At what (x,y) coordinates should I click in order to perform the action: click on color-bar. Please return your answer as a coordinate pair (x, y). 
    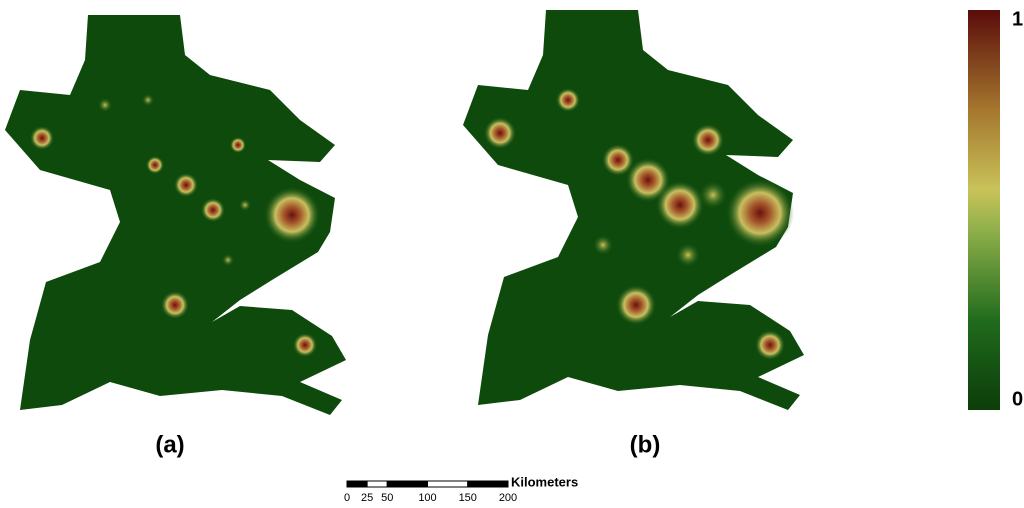
    Looking at the image, I should click on (984, 210).